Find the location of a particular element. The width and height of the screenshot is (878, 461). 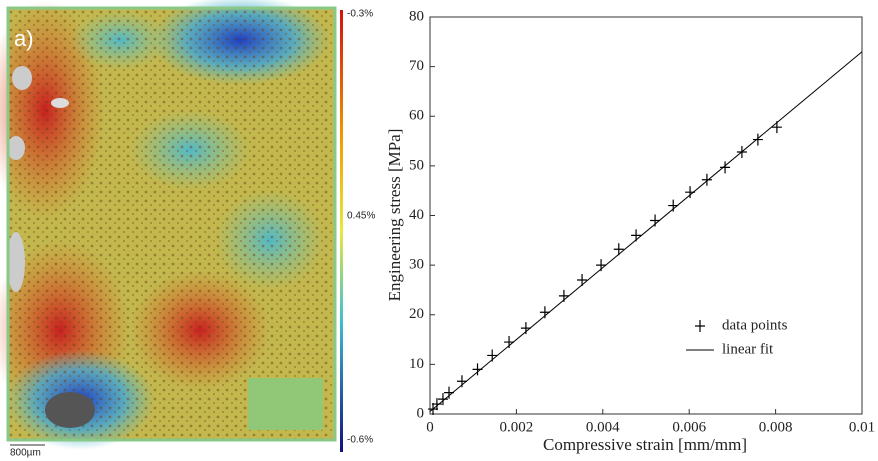

legend-label: linear fit is located at coordinates (748, 349).